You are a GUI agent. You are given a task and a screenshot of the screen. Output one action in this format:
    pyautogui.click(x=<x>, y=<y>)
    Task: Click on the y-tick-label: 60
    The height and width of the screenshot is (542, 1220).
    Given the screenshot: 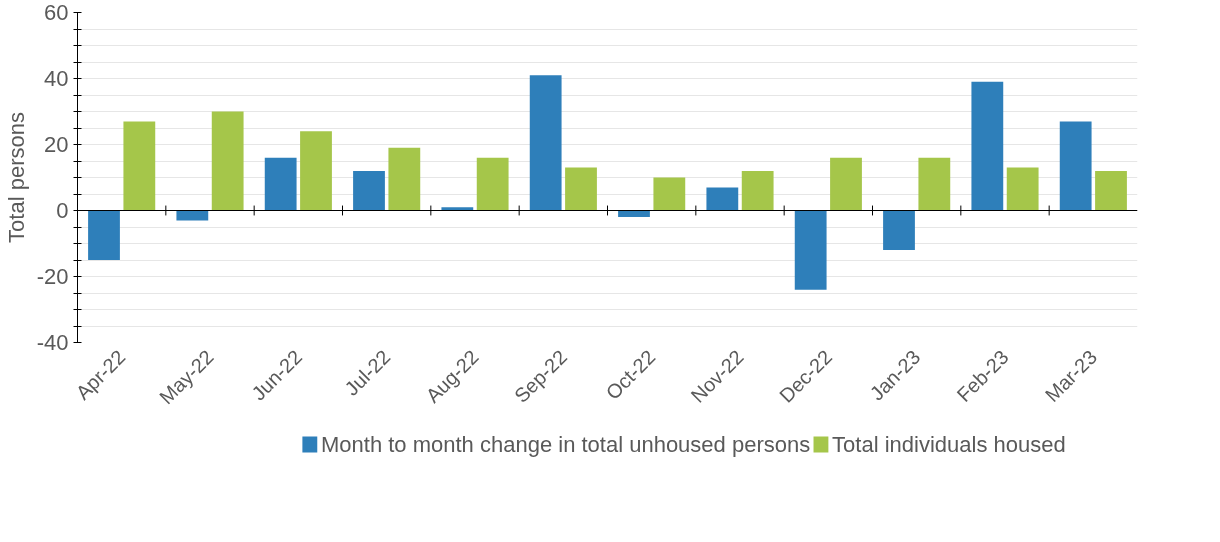 What is the action you would take?
    pyautogui.click(x=56, y=12)
    